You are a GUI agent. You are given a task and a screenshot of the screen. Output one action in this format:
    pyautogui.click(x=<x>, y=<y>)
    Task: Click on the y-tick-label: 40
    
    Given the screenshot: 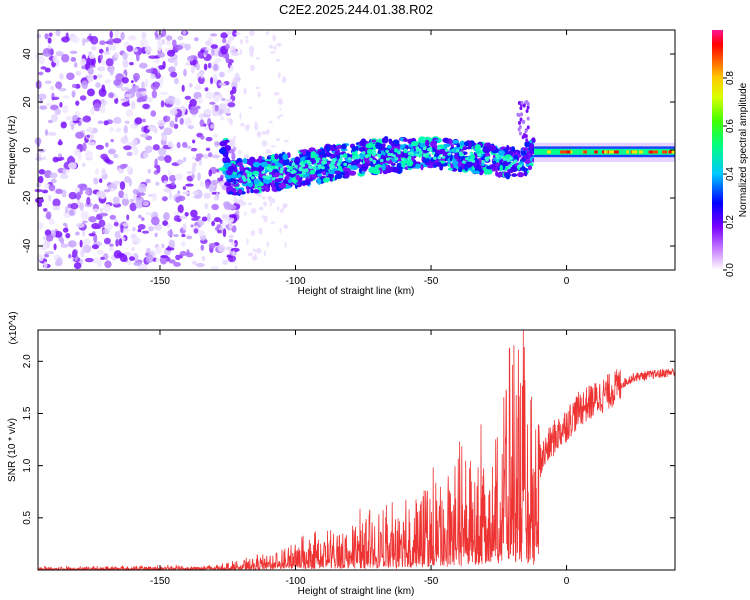 What is the action you would take?
    pyautogui.click(x=27, y=54)
    